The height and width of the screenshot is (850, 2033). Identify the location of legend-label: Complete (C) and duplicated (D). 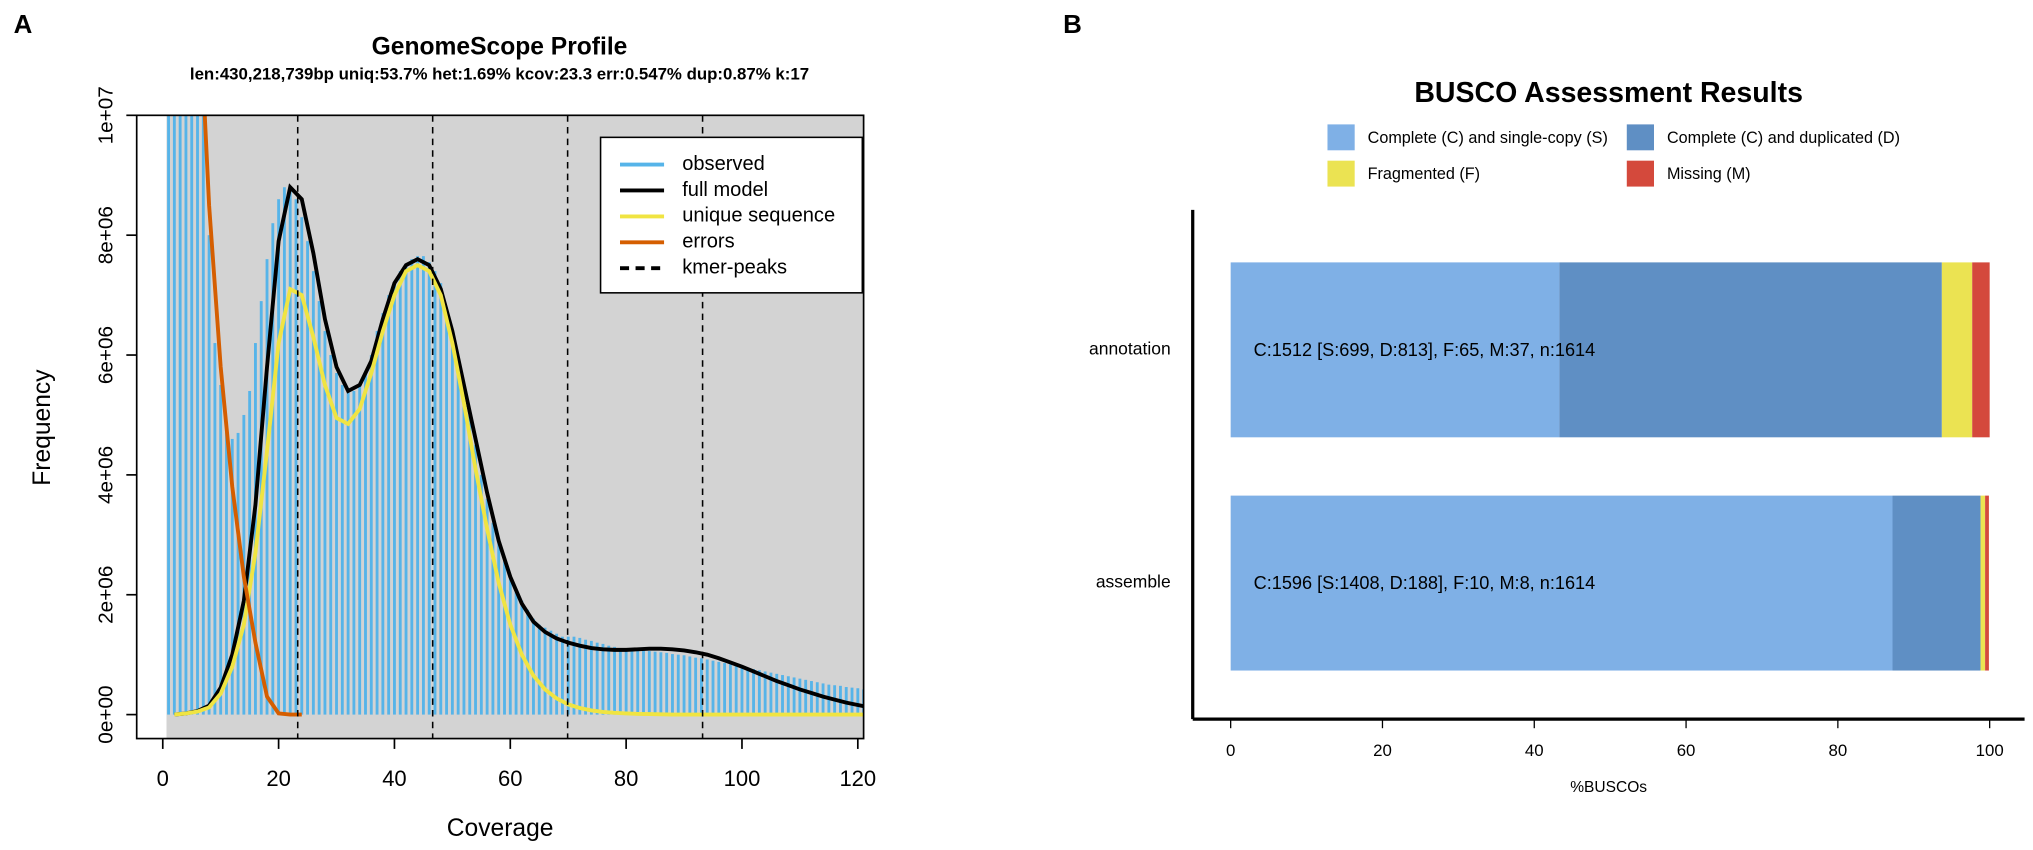
(1783, 138).